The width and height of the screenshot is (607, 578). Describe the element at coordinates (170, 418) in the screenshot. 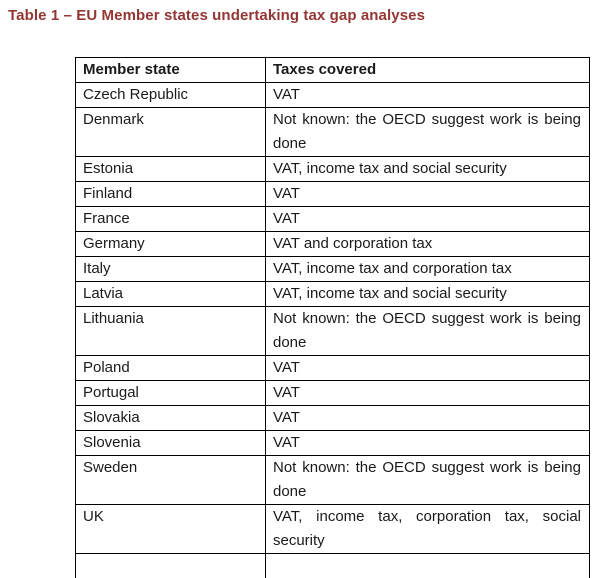

I see `member-state-cell: Slovakia` at that location.